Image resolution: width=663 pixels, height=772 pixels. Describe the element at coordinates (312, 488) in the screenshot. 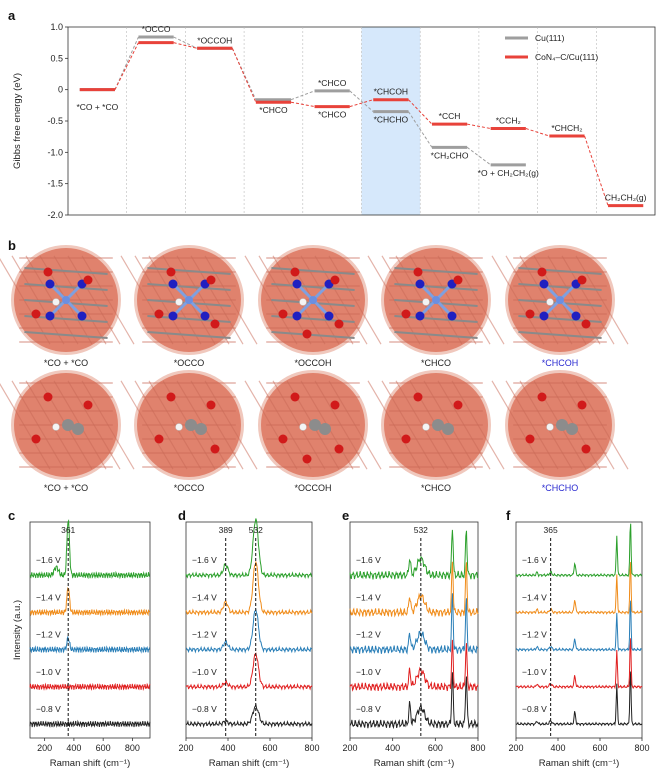

I see `structure-caption: *OCCOH` at that location.